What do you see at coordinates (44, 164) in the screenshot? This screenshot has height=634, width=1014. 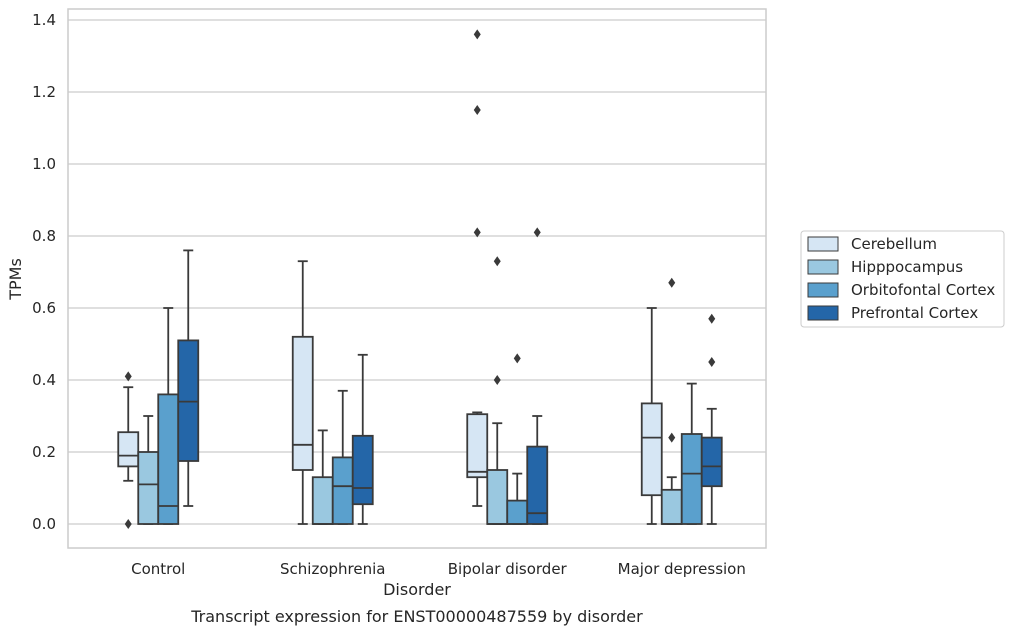 I see `y-tick-label: 1.0` at bounding box center [44, 164].